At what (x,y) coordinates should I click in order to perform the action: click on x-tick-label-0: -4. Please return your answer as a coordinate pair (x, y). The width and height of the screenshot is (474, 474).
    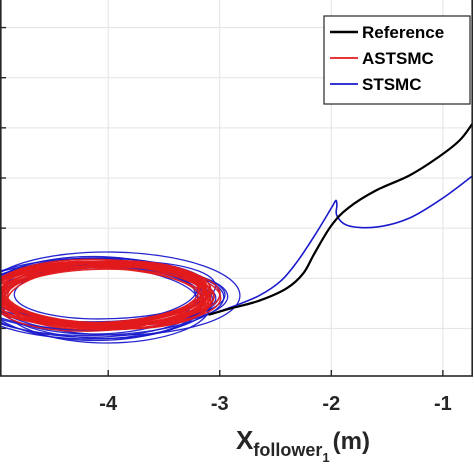
    Looking at the image, I should click on (108, 404).